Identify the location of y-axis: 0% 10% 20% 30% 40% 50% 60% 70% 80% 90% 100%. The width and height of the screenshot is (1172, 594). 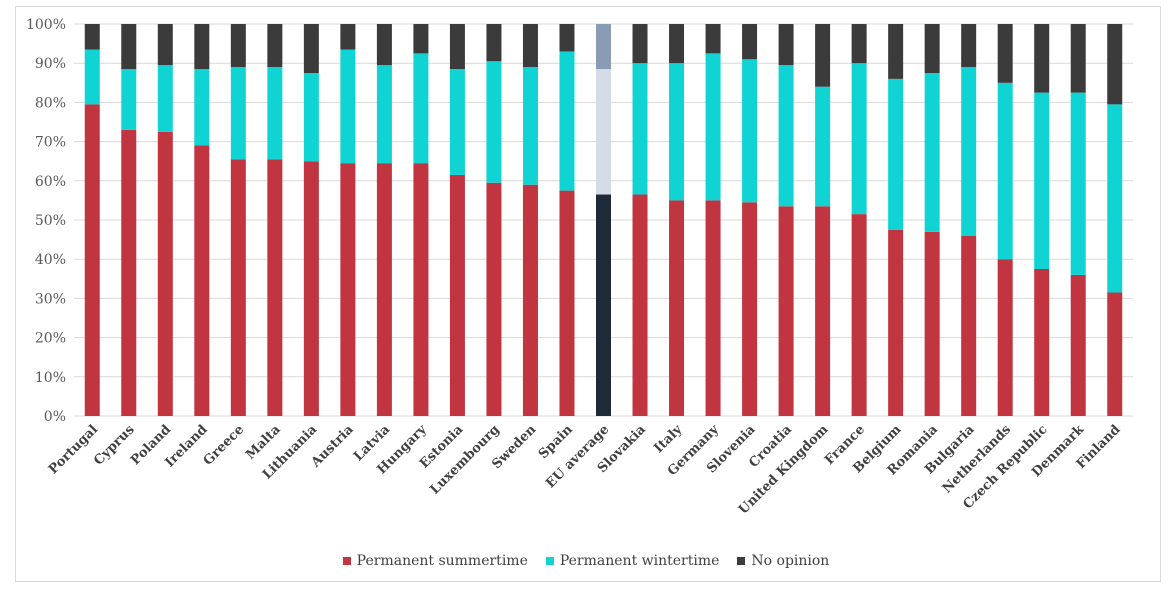
(46, 221).